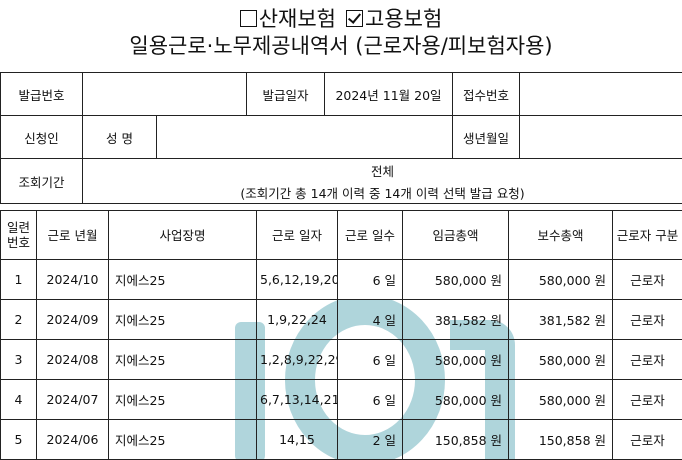 Image resolution: width=682 pixels, height=460 pixels. Describe the element at coordinates (42, 94) in the screenshot. I see `issue-no-label: 발급번호` at that location.